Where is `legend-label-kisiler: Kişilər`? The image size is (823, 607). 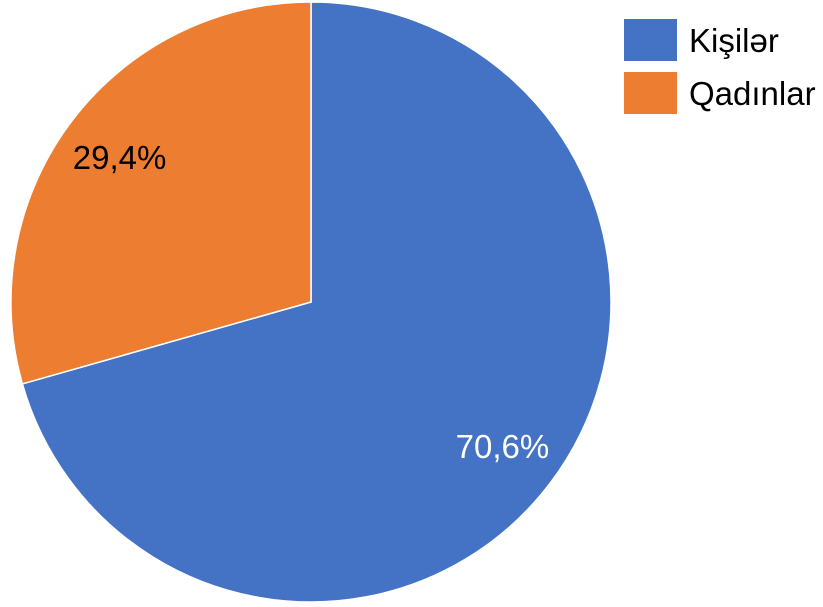 legend-label-kisiler: Kişilər is located at coordinates (734, 40).